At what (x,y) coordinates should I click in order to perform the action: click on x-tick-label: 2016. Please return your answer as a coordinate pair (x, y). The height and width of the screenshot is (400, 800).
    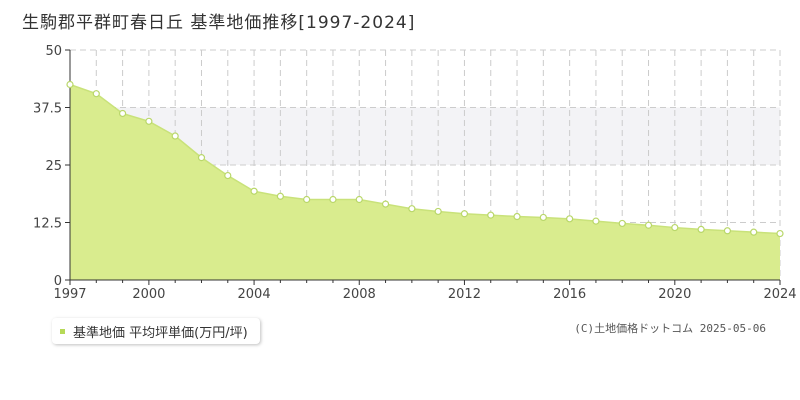
    Looking at the image, I should click on (569, 293).